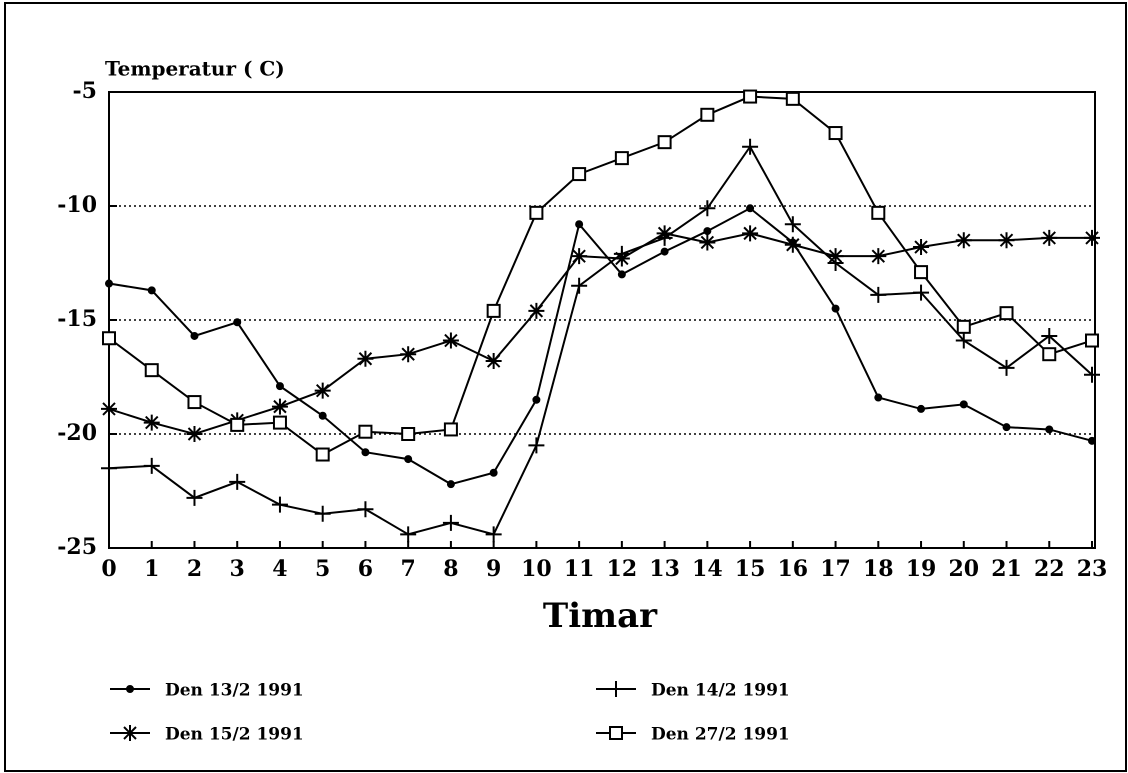  I want to click on y-tick-label: -20, so click(77, 433).